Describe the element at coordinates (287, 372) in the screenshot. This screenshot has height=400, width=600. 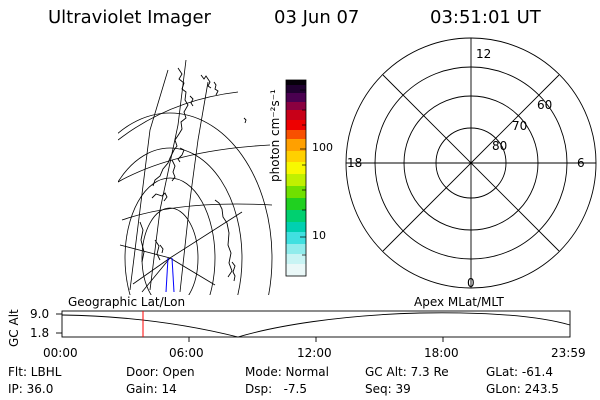
I see `mode-status: Mode: Normal` at that location.